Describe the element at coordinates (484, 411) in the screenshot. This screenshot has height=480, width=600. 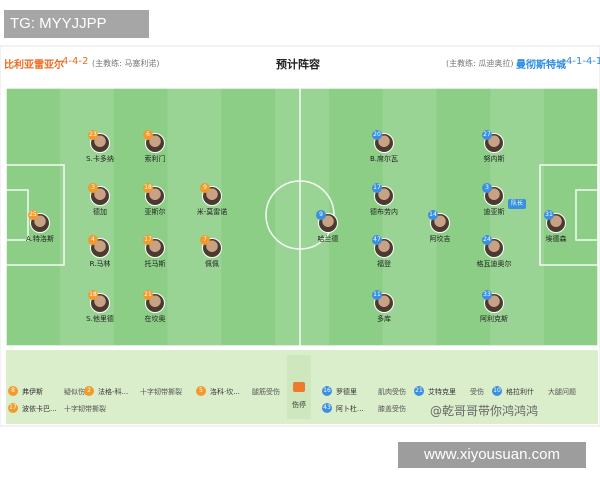
I see `weibo-watermark: @乾哥哥带你鸿鸿鸿` at that location.